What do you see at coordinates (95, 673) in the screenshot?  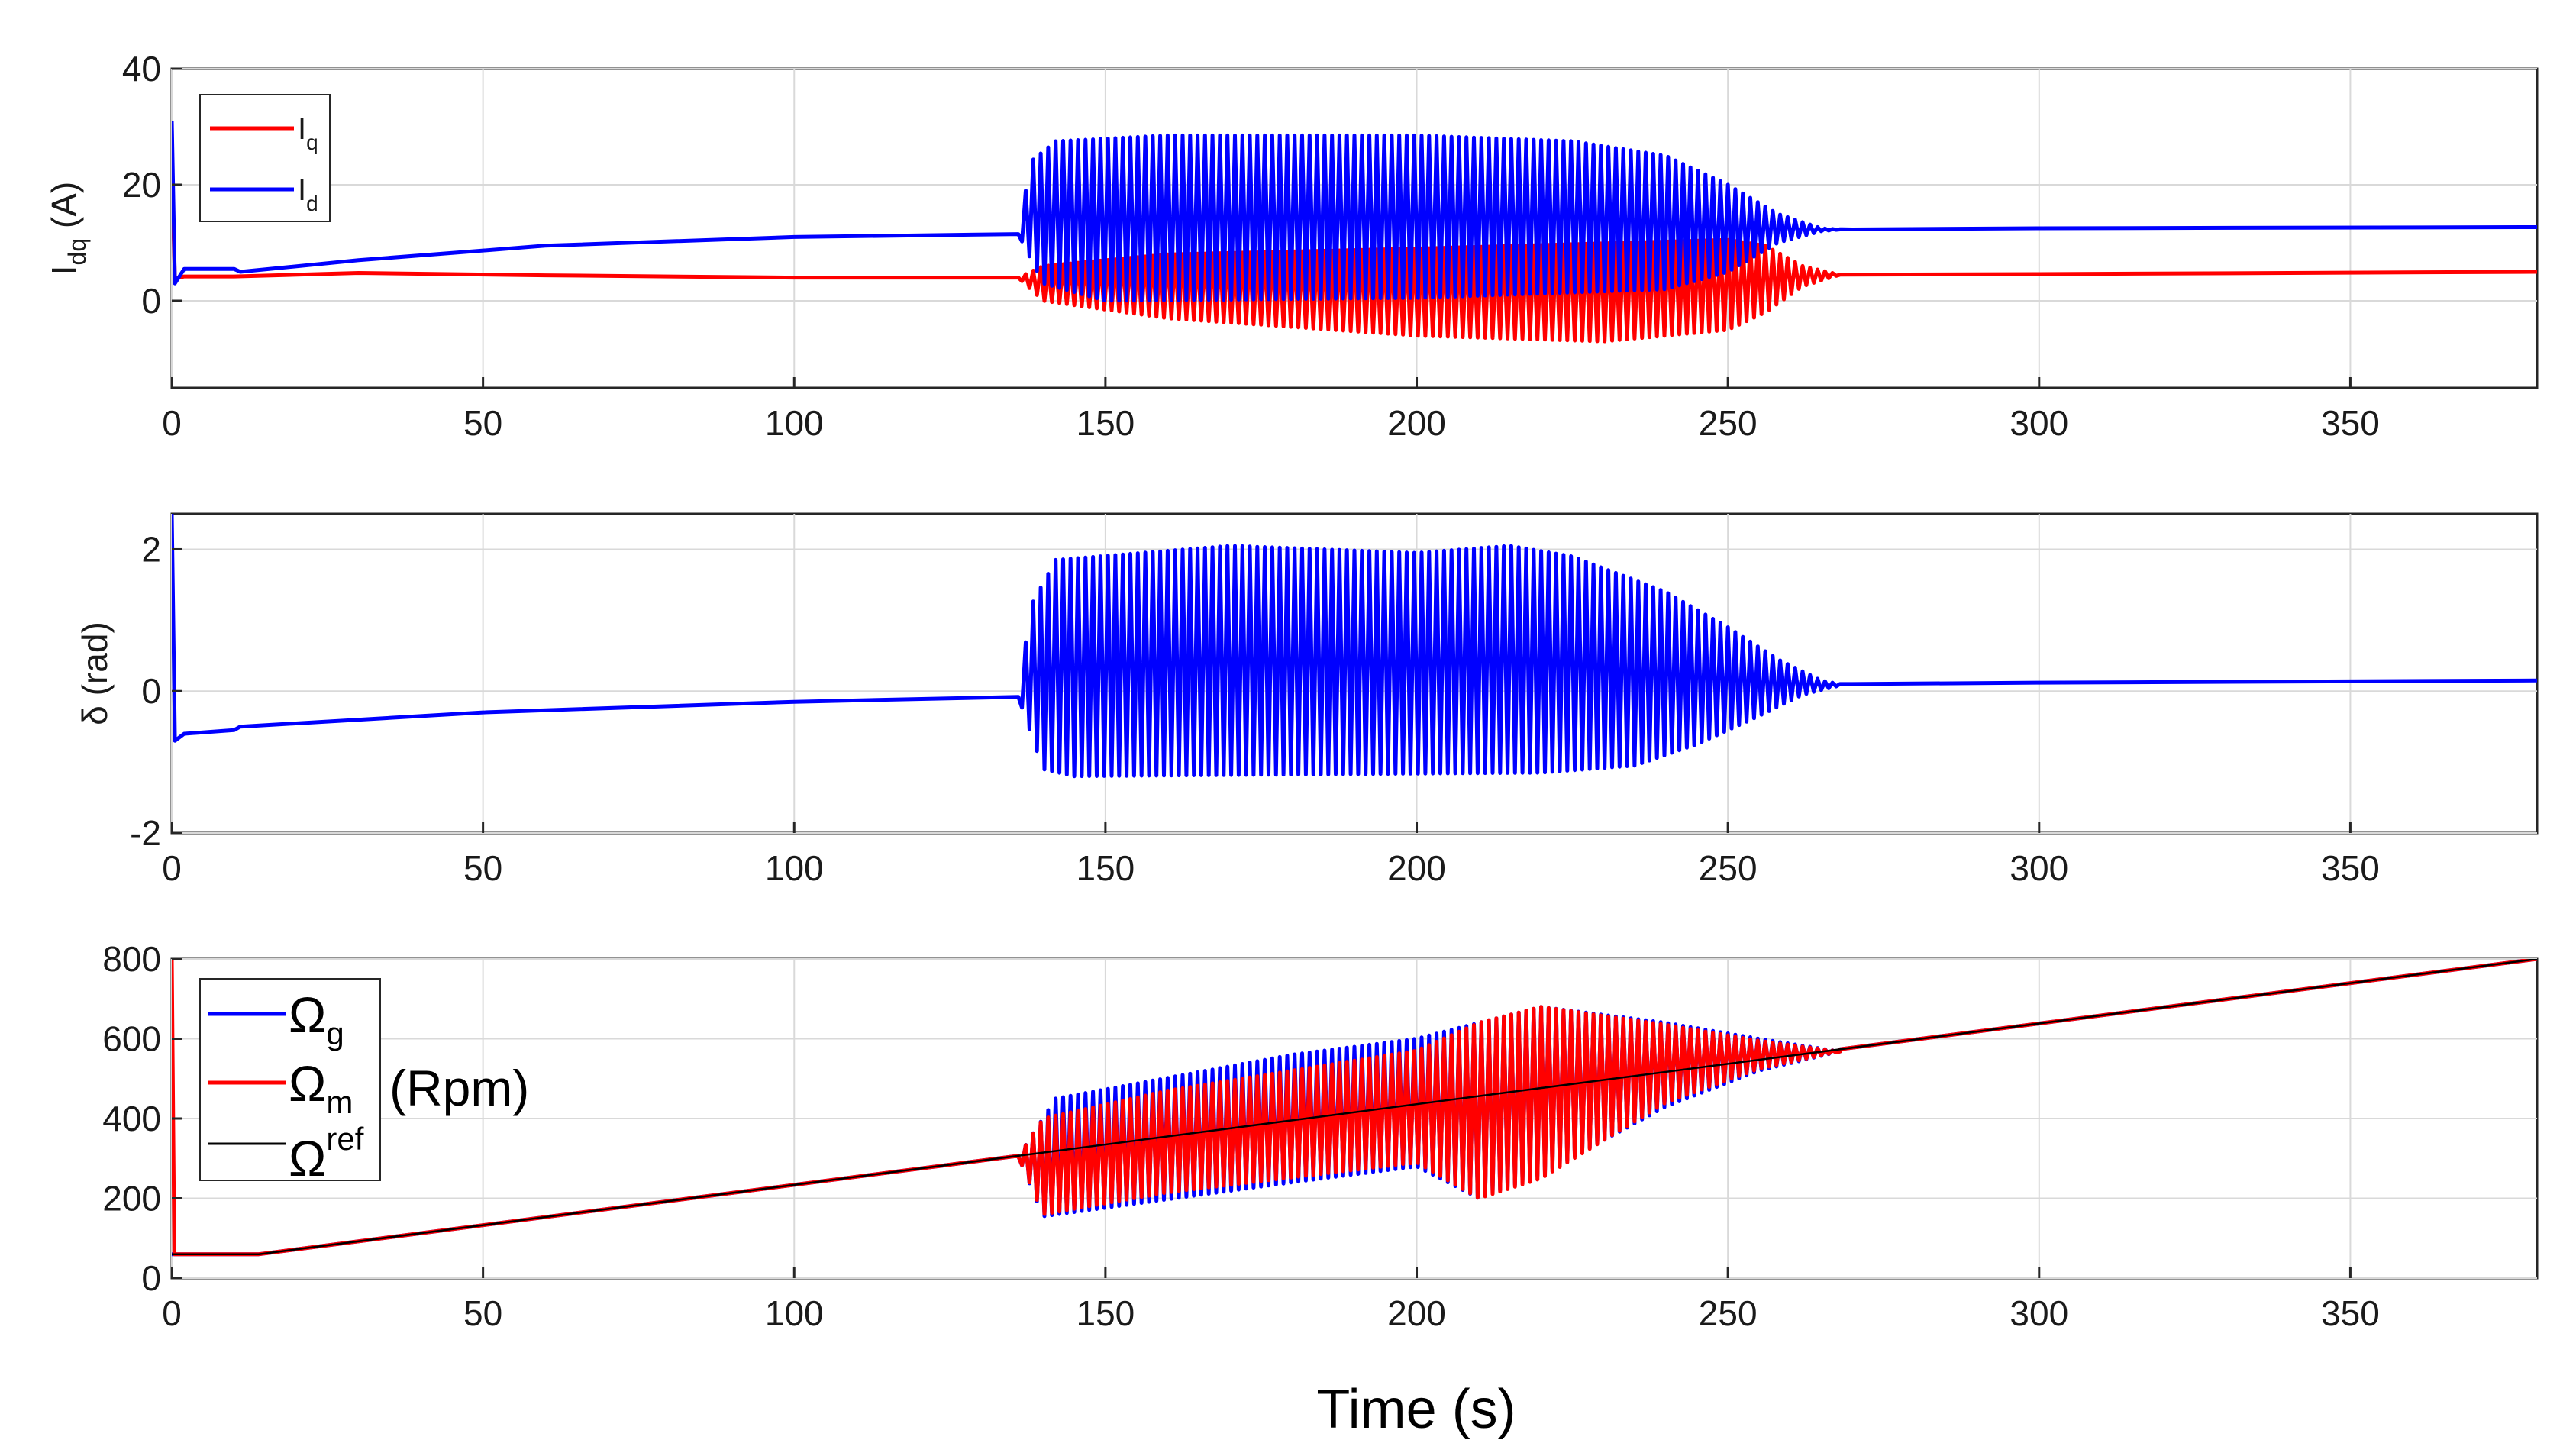 I see `ylabel-delta: δ (rad)` at bounding box center [95, 673].